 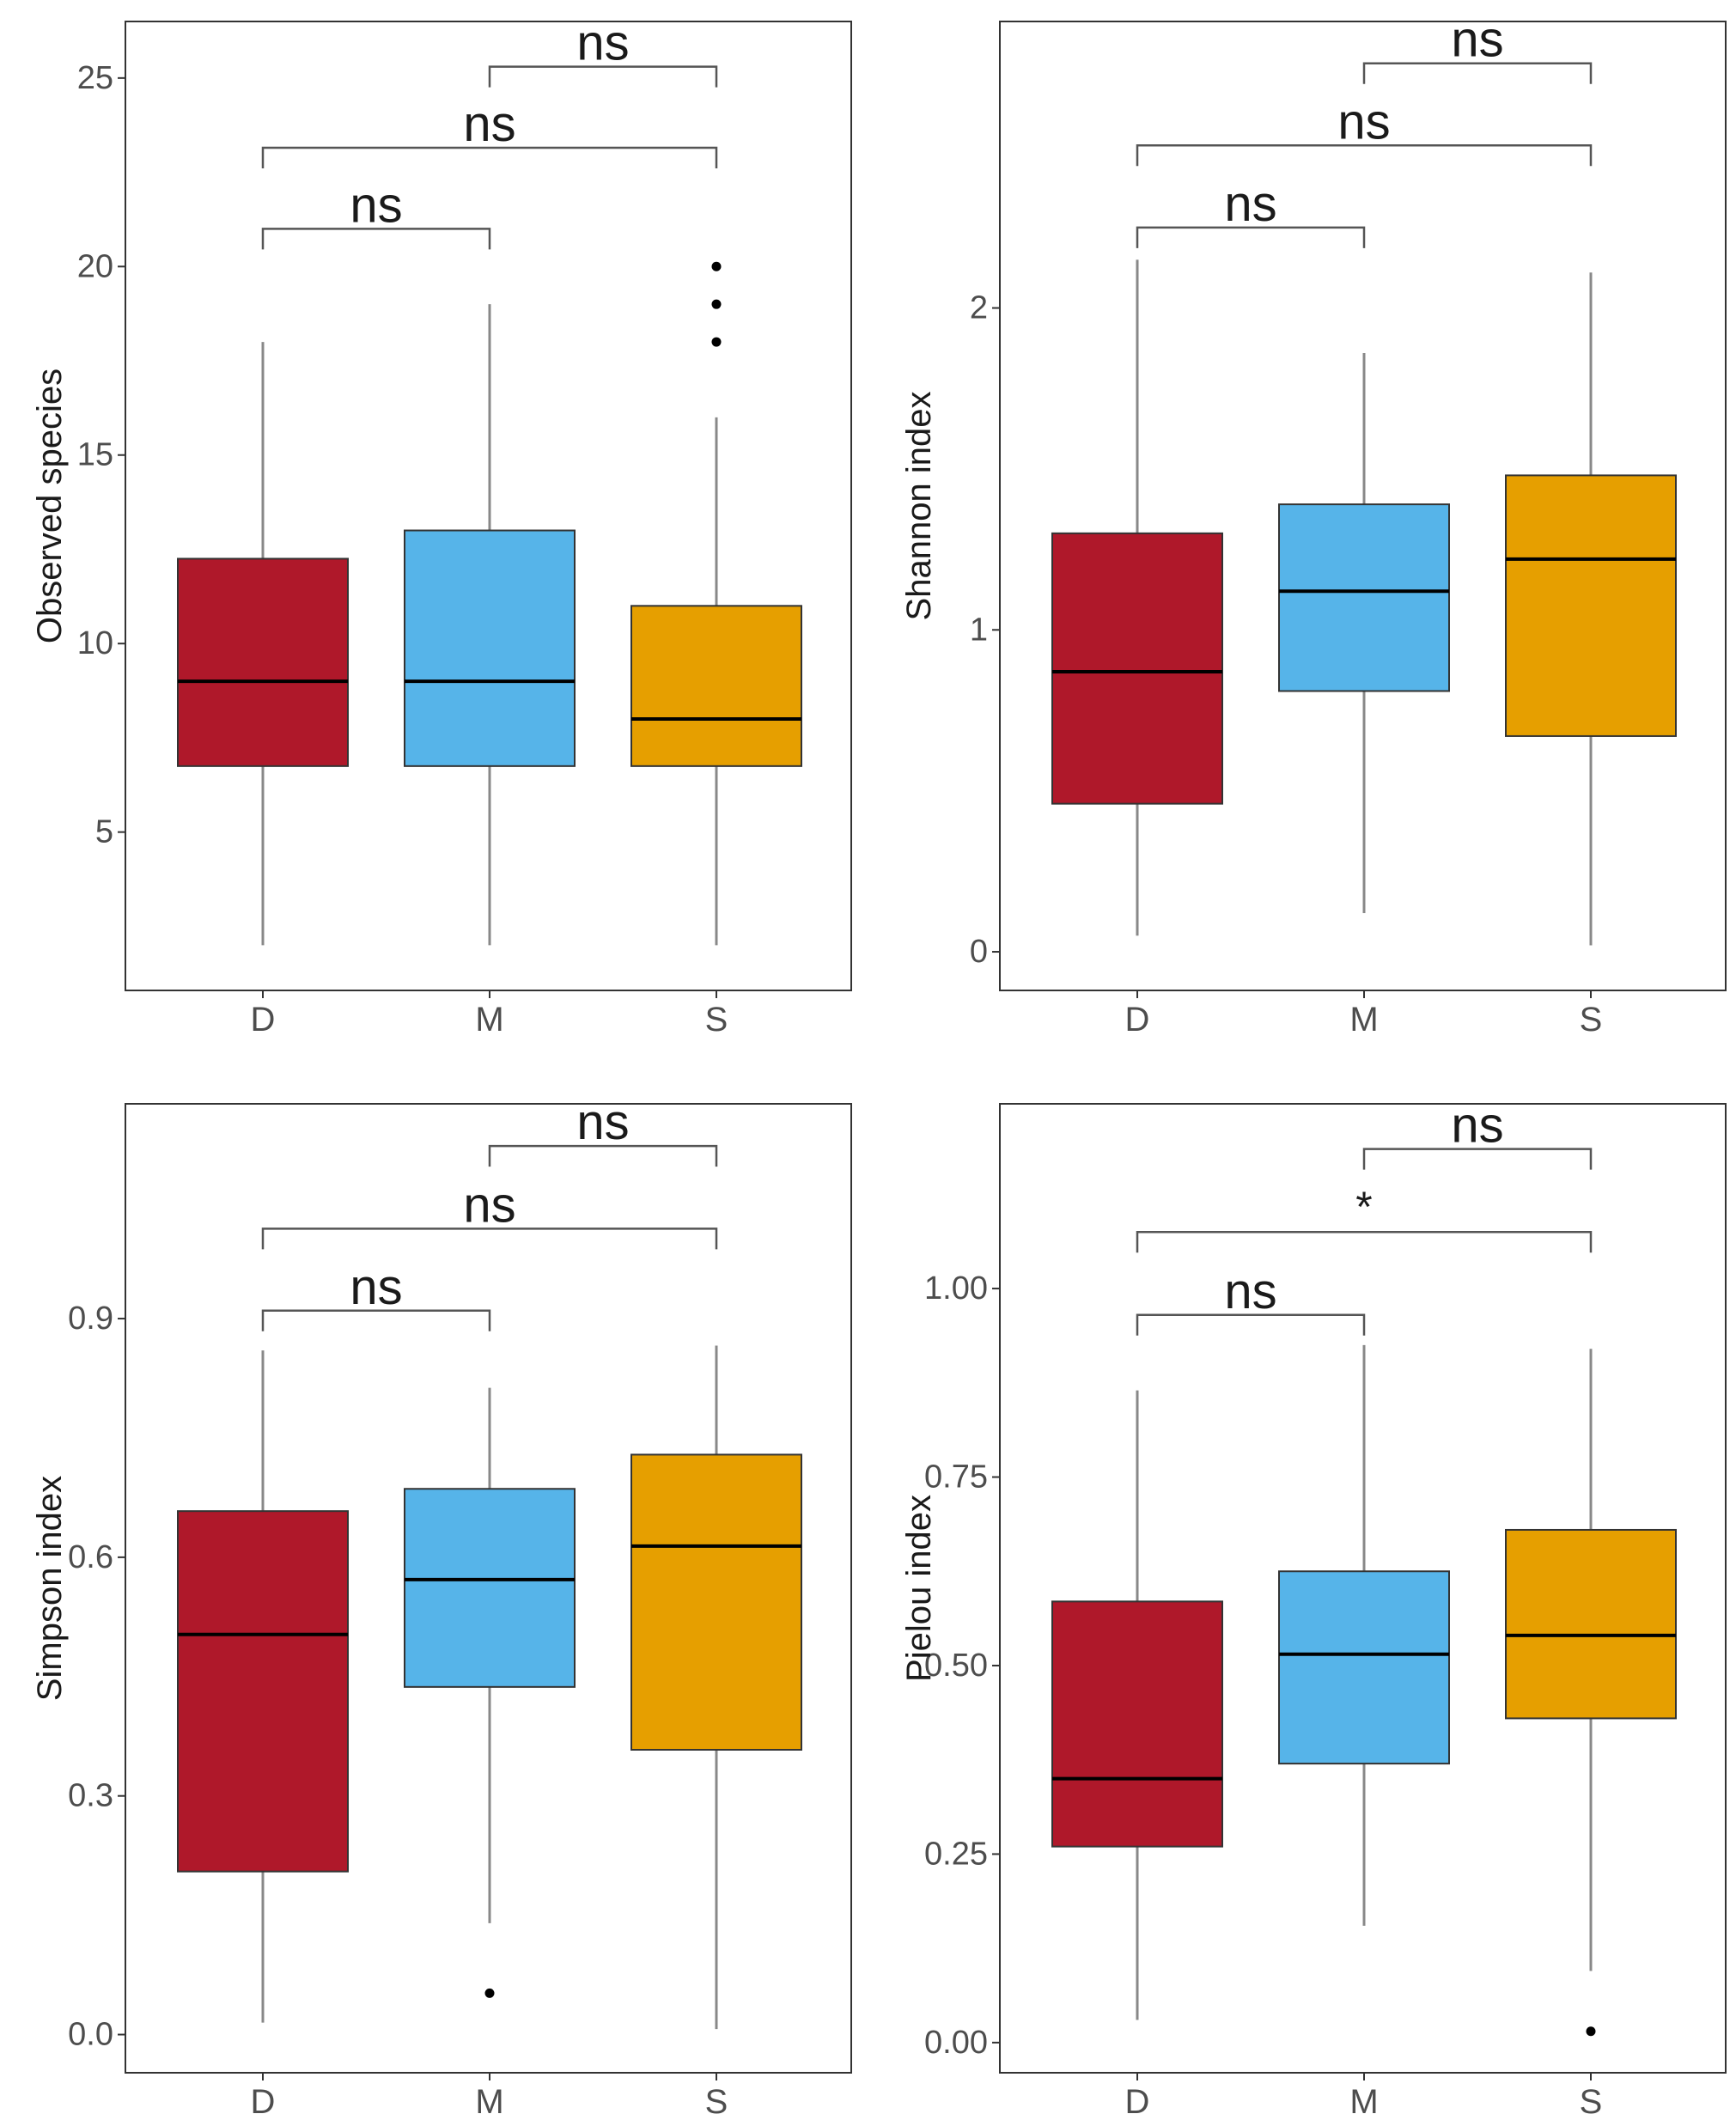 What do you see at coordinates (91, 1319) in the screenshot?
I see `y-tick-label: 0.9` at bounding box center [91, 1319].